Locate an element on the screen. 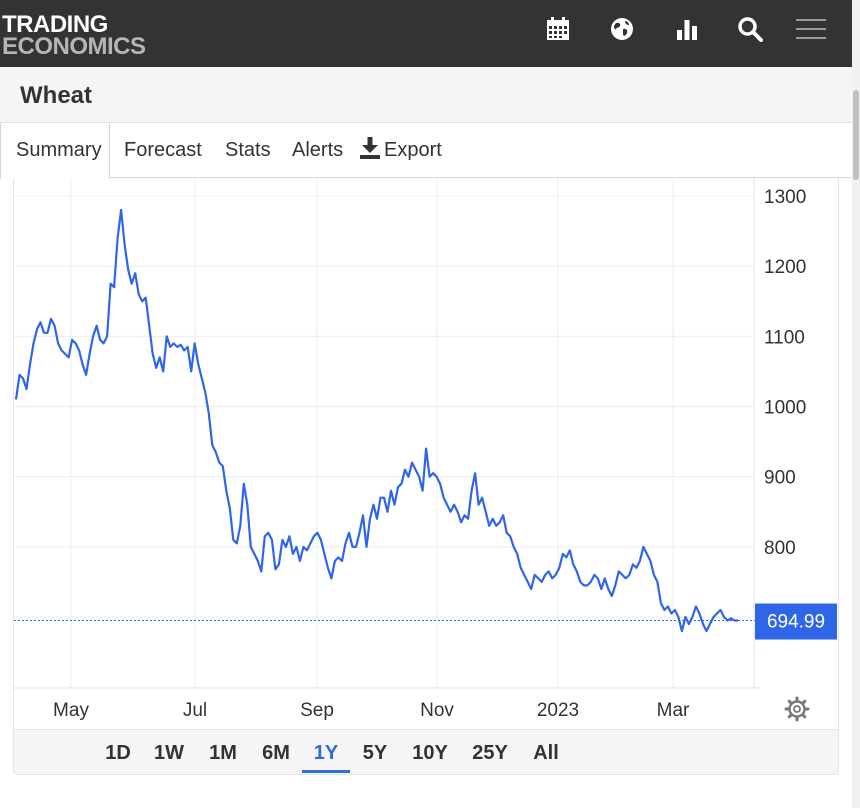 This screenshot has height=808, width=860. x-tick-label: Mar is located at coordinates (673, 710).